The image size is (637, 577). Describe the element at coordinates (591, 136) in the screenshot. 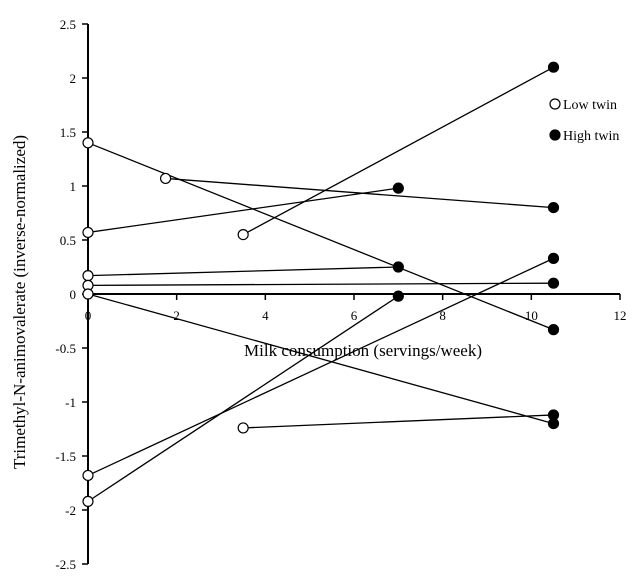

I see `legend-high-label: High twin` at that location.